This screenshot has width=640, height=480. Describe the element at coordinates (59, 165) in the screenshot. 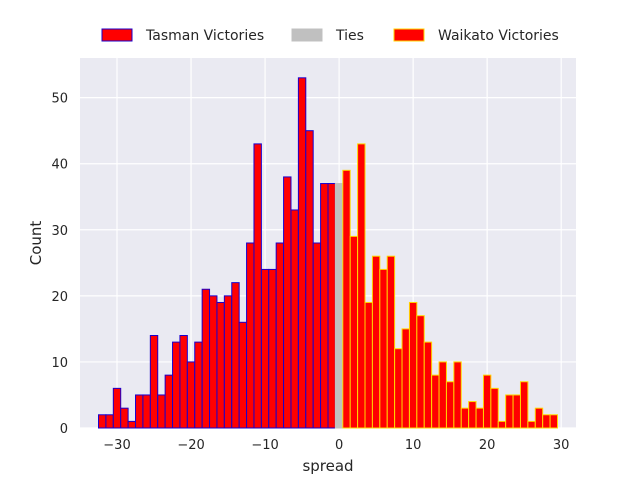

I see `y-tick-label: 40` at that location.